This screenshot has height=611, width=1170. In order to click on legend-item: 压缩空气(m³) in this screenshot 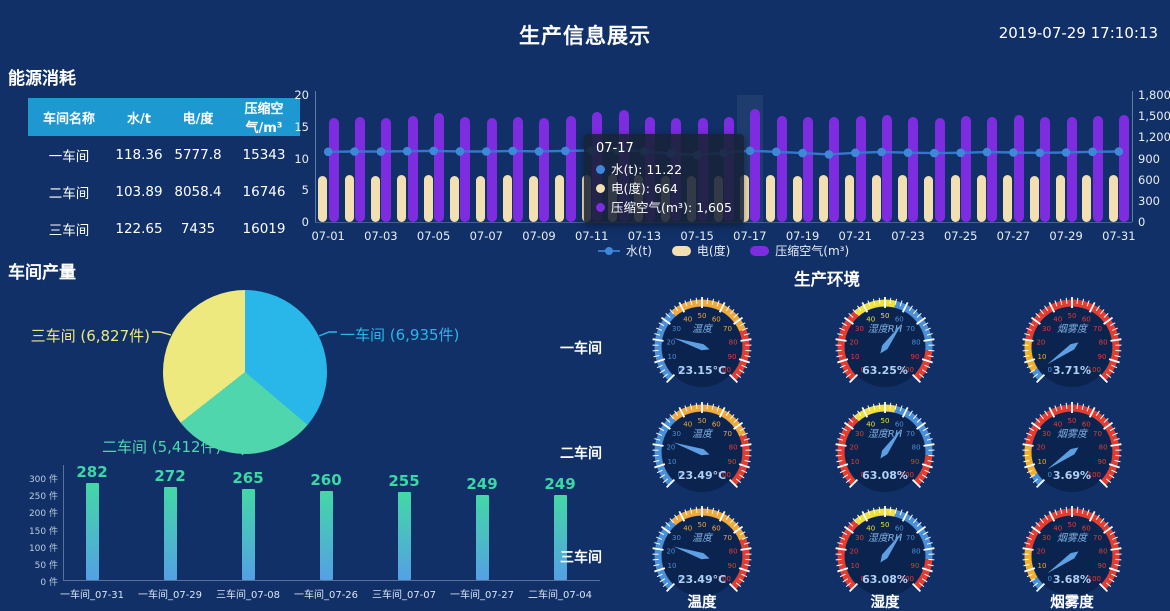, I will do `click(799, 250)`.